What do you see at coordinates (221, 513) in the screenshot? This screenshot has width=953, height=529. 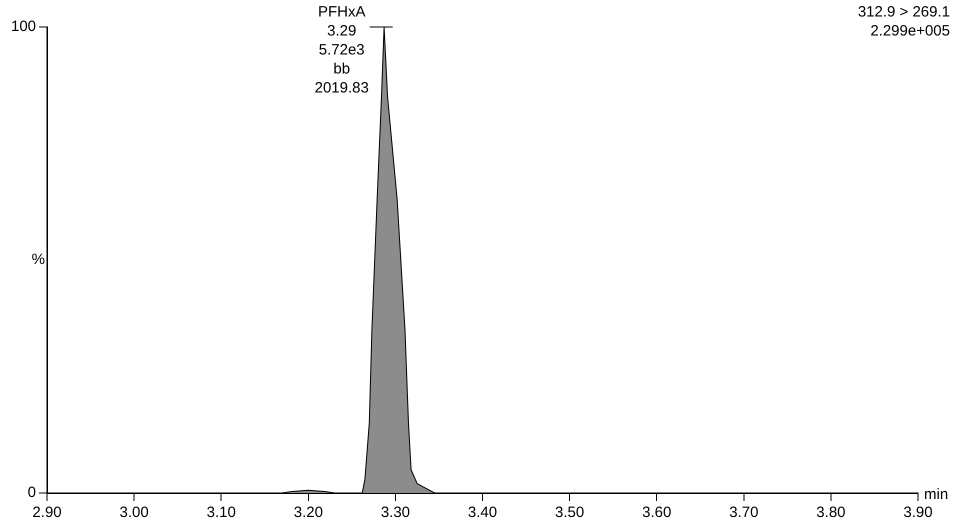 I see `x-tick-label: 3.10` at bounding box center [221, 513].